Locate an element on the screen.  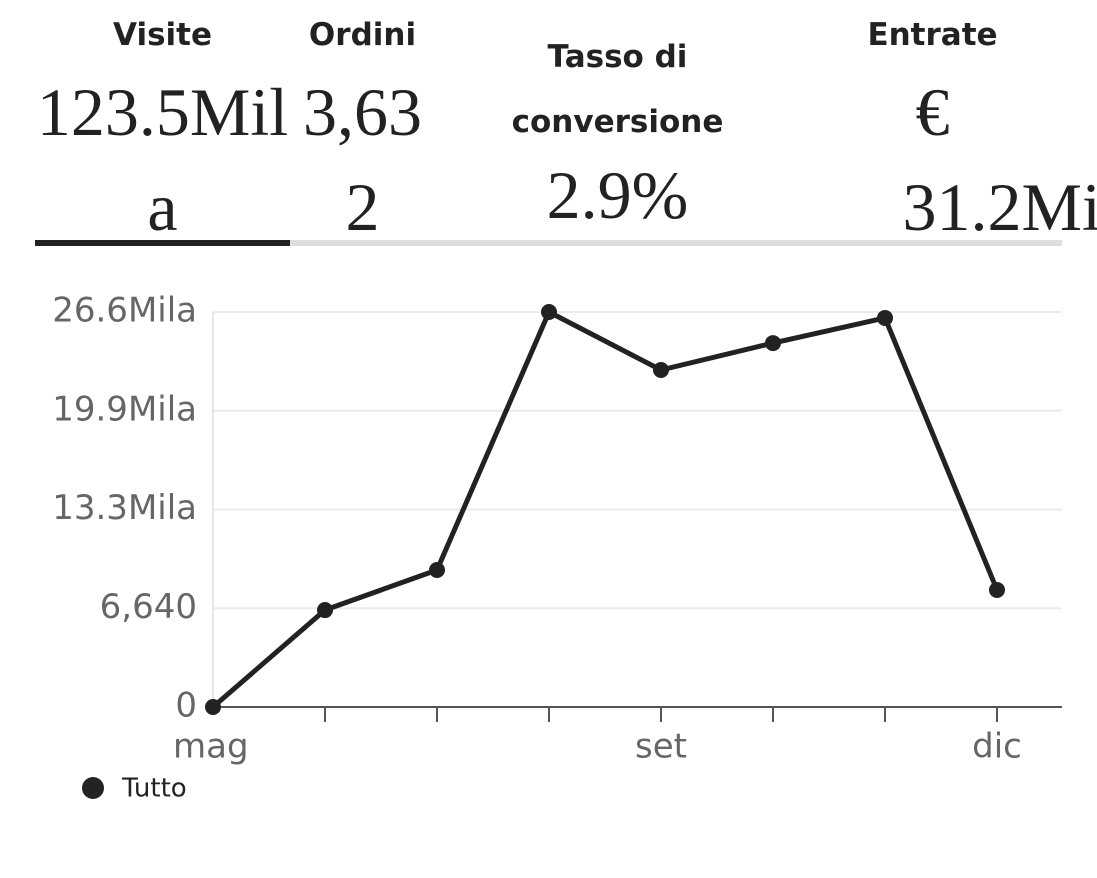
active-tab-indicator is located at coordinates (162, 243).